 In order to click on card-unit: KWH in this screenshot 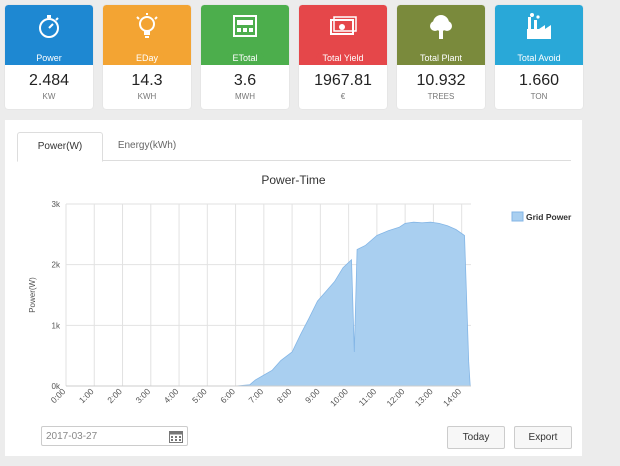, I will do `click(147, 96)`.